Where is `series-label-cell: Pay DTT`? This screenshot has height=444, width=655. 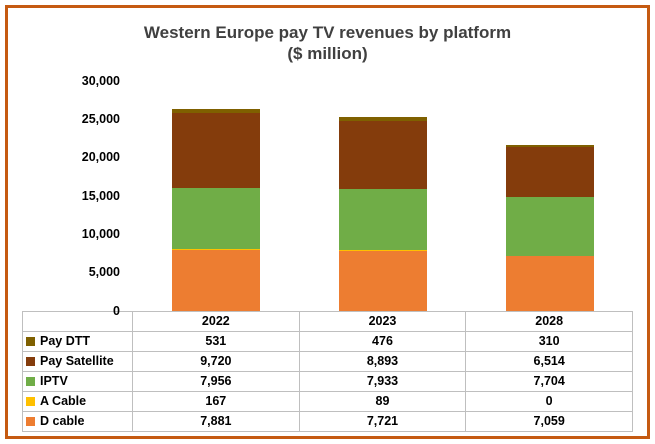
series-label-cell: Pay DTT is located at coordinates (77, 341).